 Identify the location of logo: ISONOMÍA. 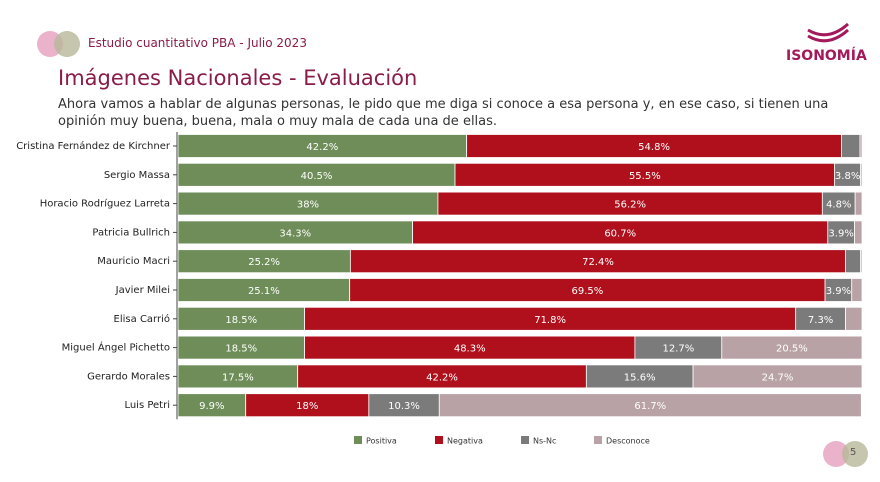
(826, 56).